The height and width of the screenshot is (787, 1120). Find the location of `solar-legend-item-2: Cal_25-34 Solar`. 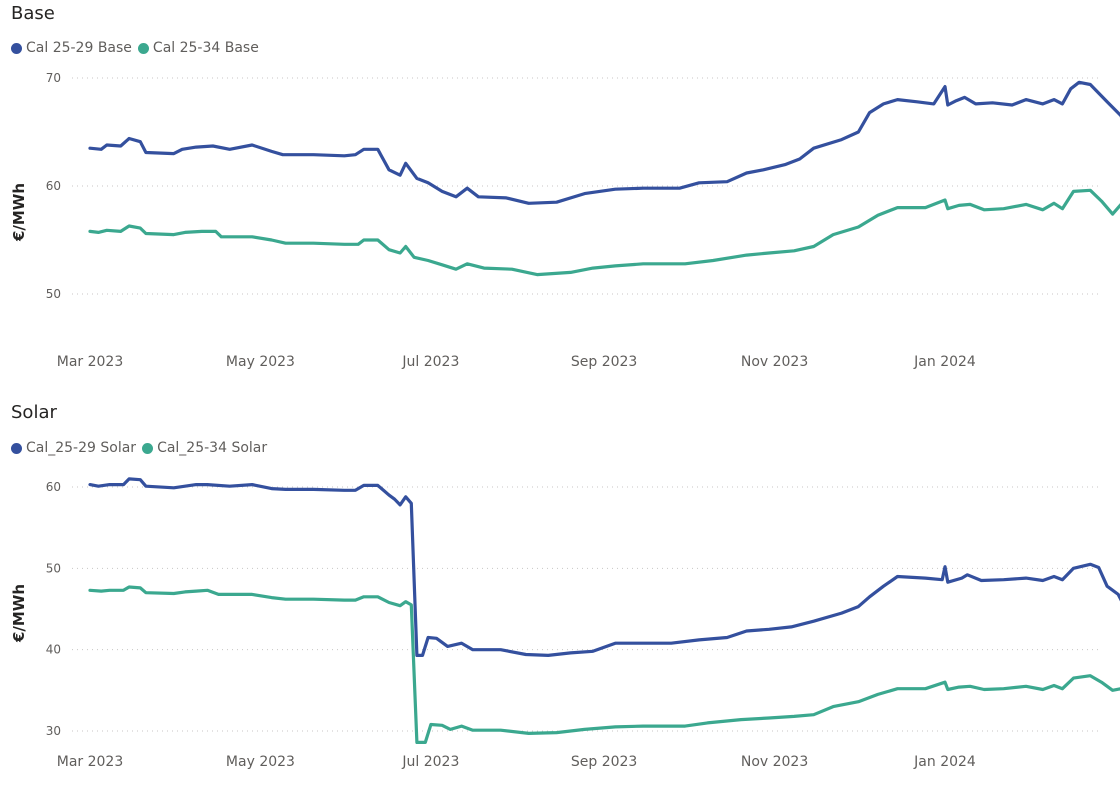

solar-legend-item-2: Cal_25-34 Solar is located at coordinates (204, 448).